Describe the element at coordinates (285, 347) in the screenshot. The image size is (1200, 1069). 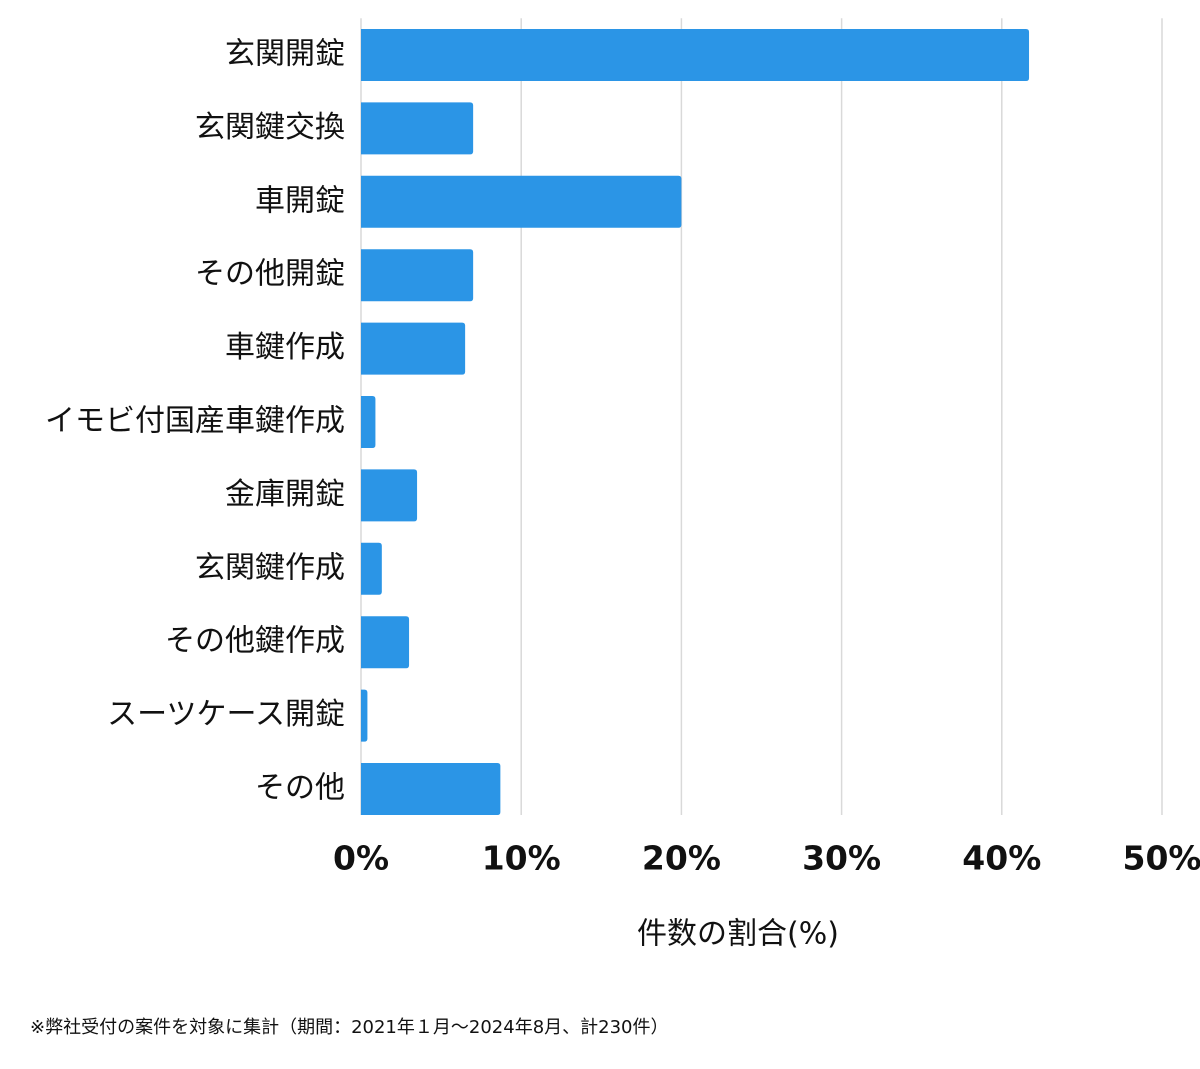
I see `y-tick-label: 車鍵作成` at that location.